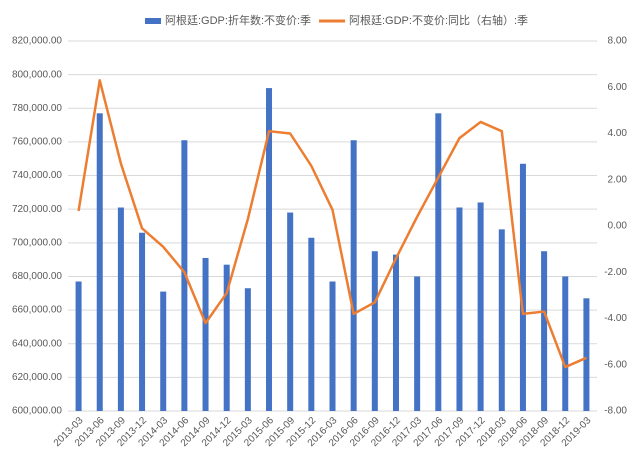 Image resolution: width=640 pixels, height=461 pixels. Describe the element at coordinates (618, 179) in the screenshot. I see `y2-tick-label: 2.00` at that location.